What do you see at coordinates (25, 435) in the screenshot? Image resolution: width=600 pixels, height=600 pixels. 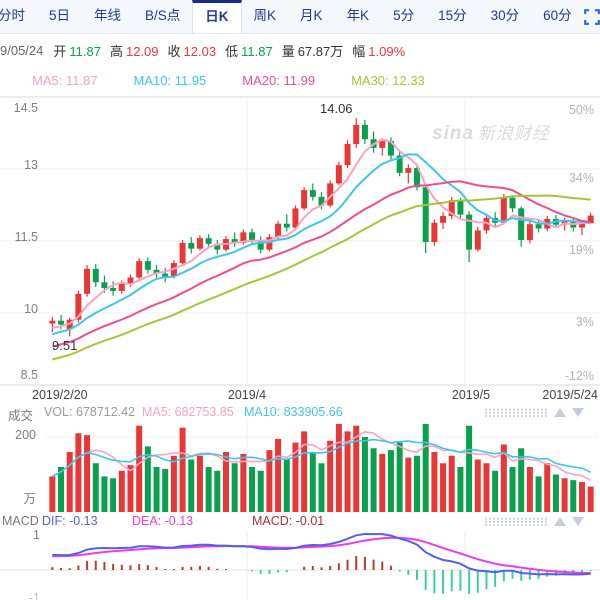 I see `volume-axis-label: 200` at bounding box center [25, 435].